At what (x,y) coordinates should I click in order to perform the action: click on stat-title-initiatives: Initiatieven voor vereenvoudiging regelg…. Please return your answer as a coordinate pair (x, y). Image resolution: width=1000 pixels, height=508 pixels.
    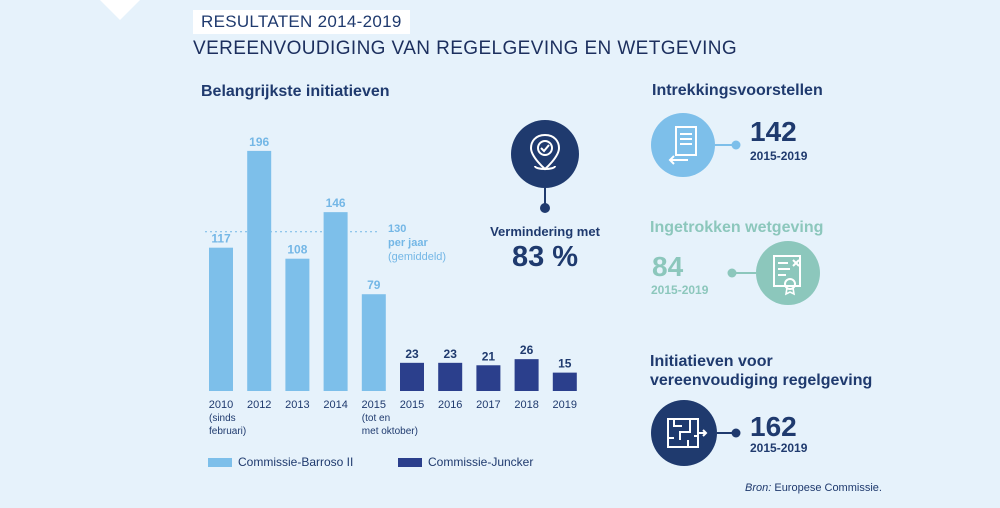
    Looking at the image, I should click on (761, 371).